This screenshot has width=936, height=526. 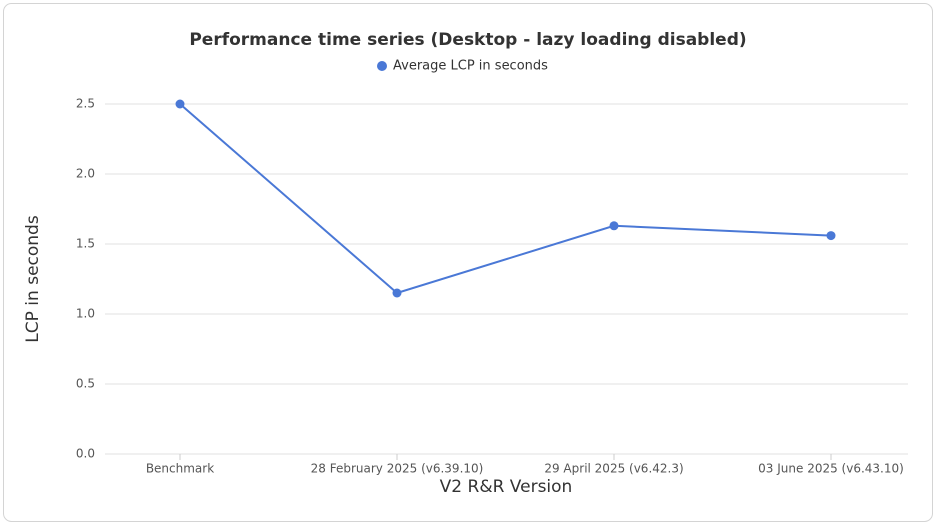 I want to click on y-tick-label: 2.0, so click(x=85, y=174).